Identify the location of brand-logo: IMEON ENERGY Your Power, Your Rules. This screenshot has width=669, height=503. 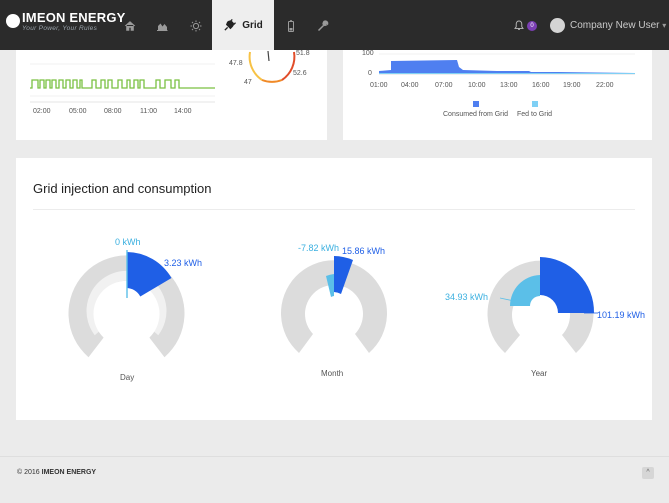
(66, 22).